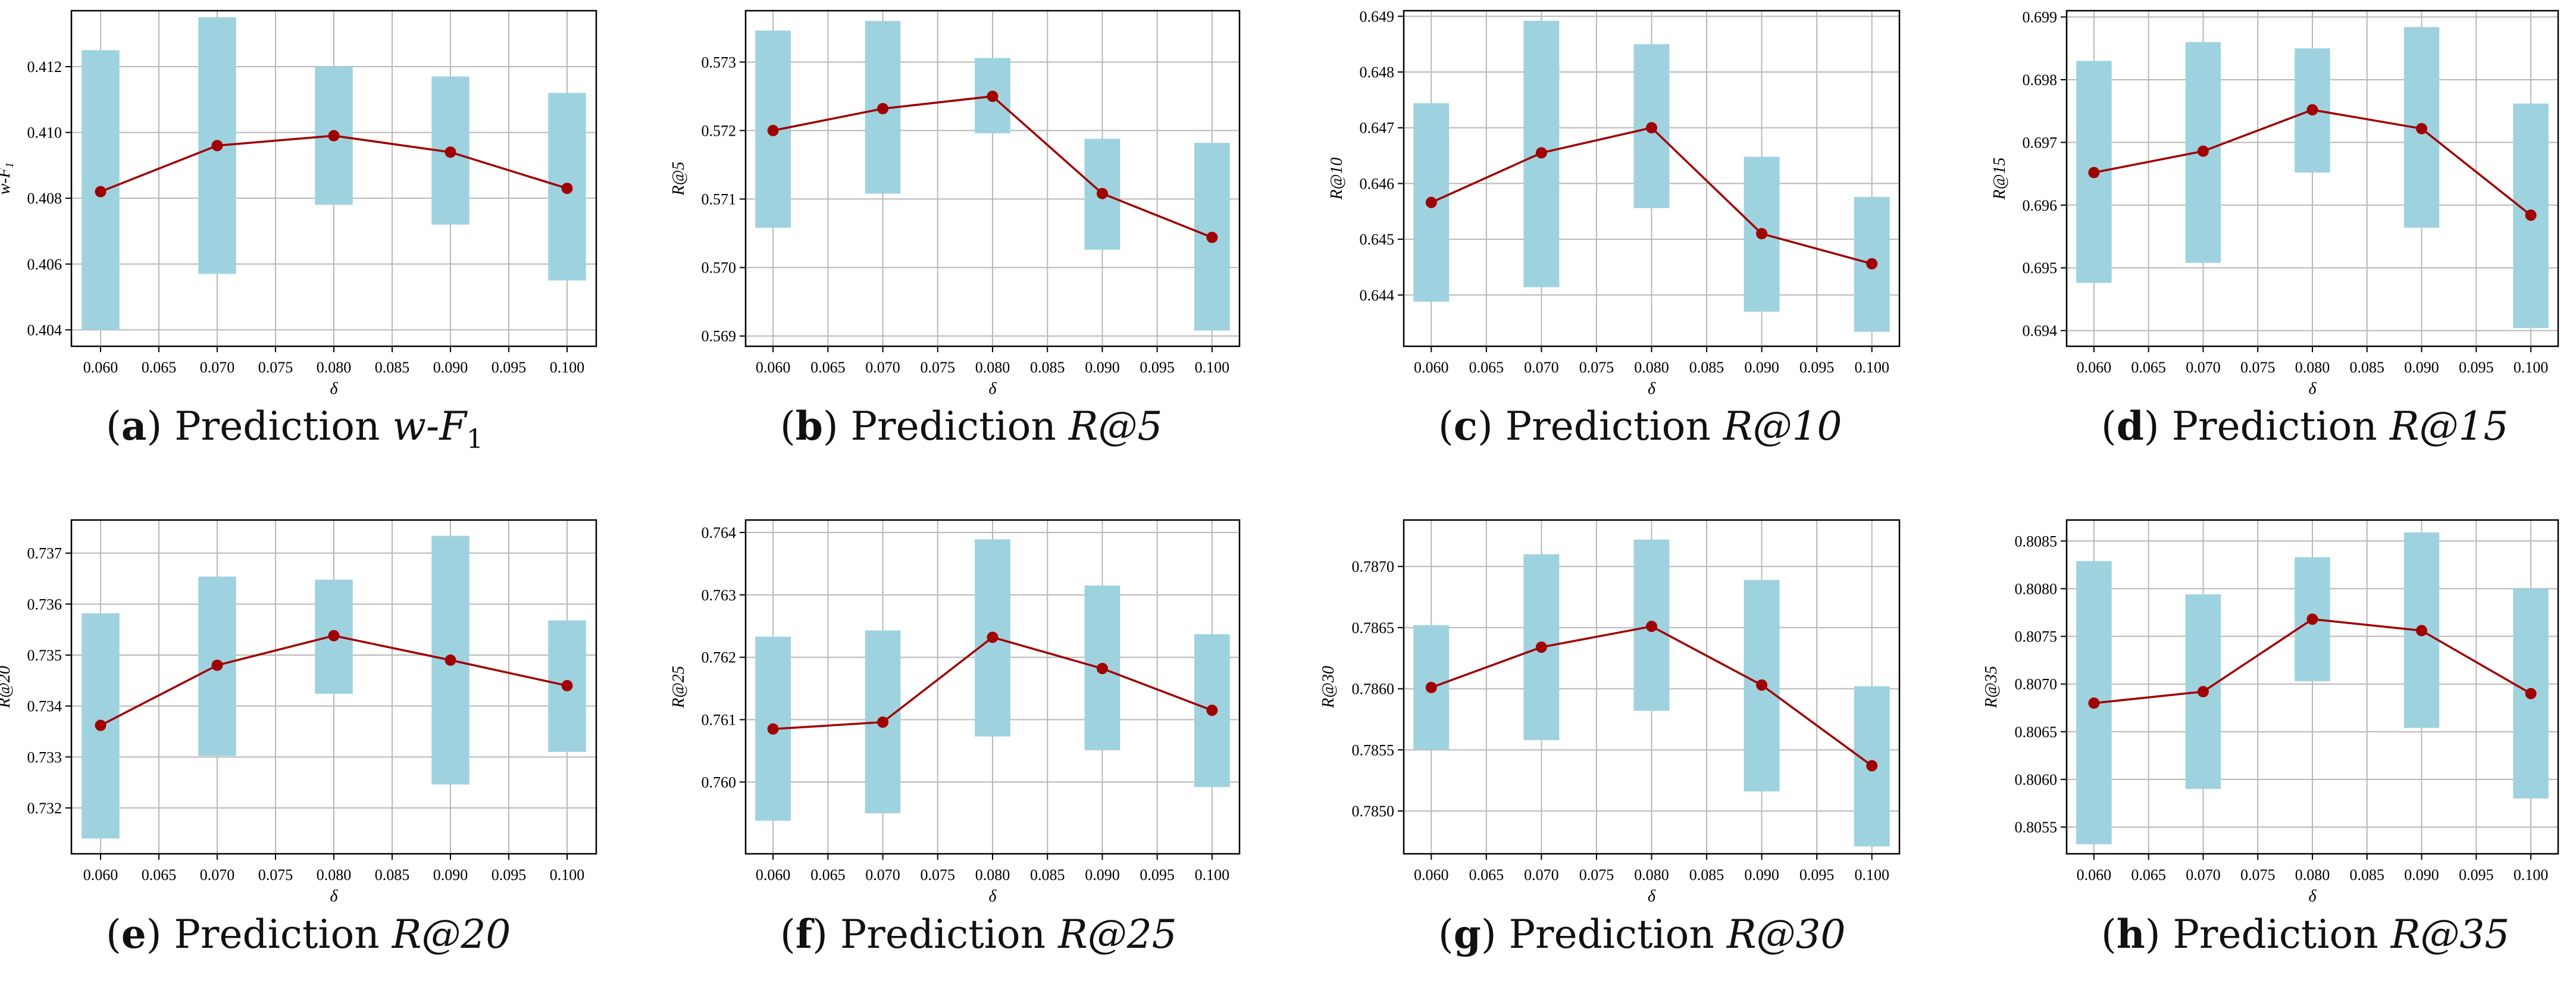 This screenshot has width=2576, height=996. What do you see at coordinates (1377, 295) in the screenshot?
I see `y-tick-label: 0.644` at bounding box center [1377, 295].